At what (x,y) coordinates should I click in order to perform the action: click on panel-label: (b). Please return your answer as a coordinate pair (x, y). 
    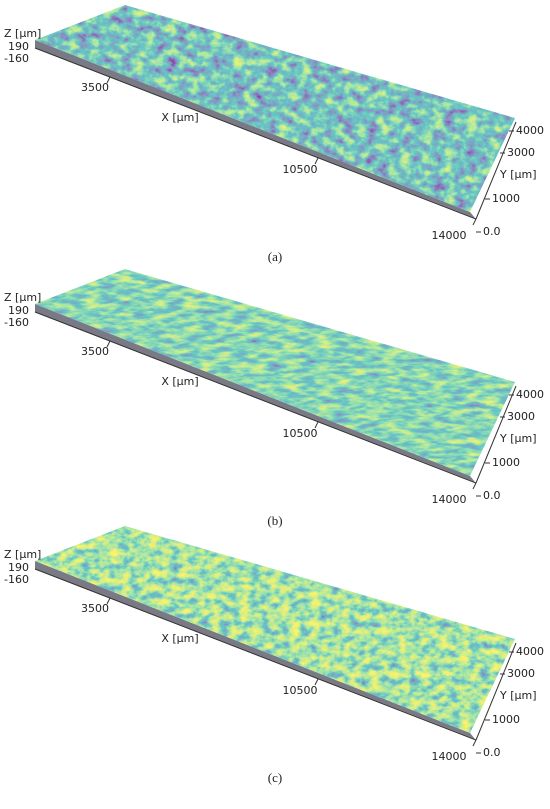
    Looking at the image, I should click on (274, 520).